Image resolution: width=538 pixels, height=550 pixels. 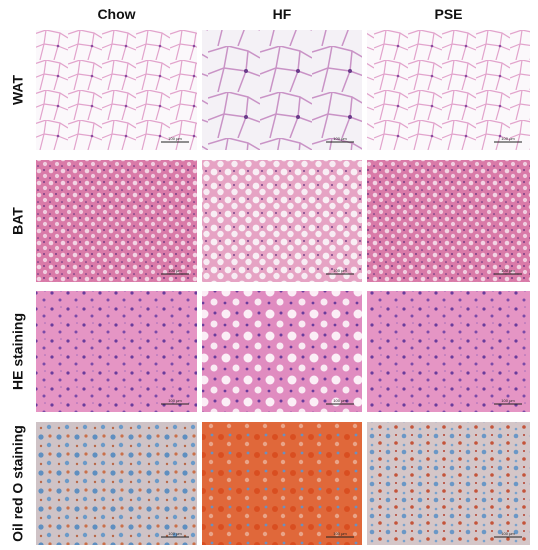 I want to click on column-header: HF, so click(x=282, y=14).